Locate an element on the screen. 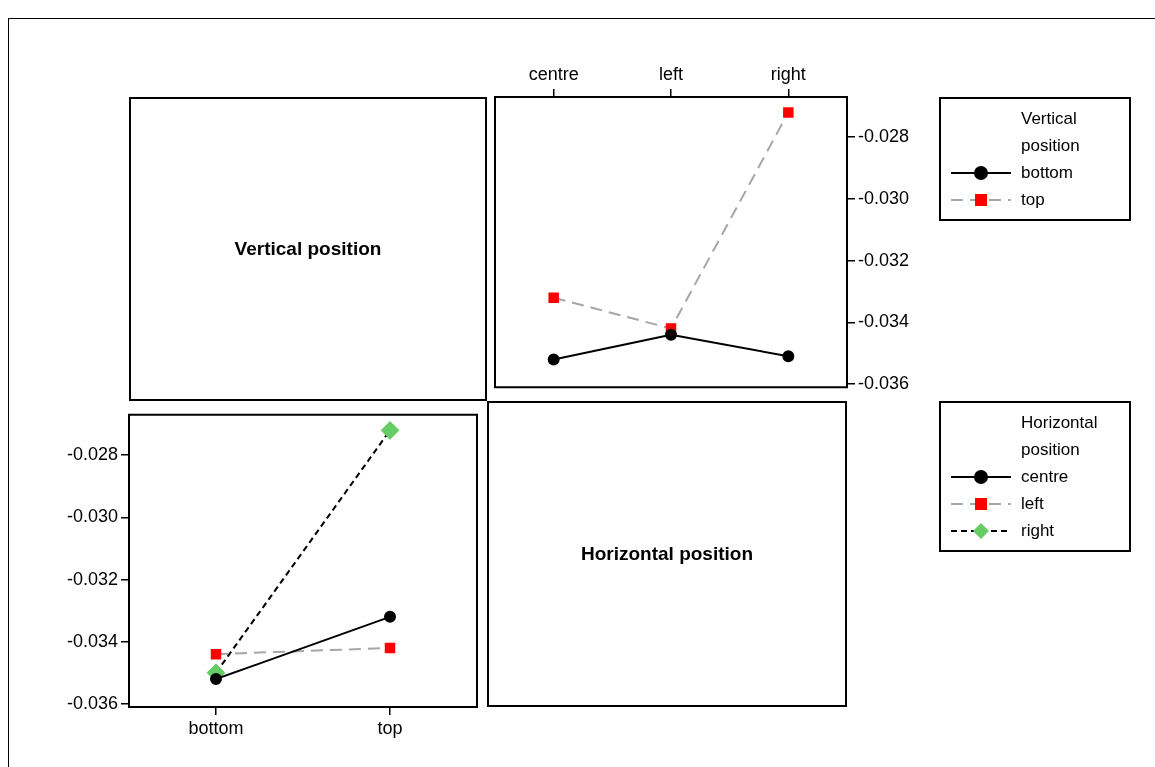  legend-label: left is located at coordinates (1032, 504).